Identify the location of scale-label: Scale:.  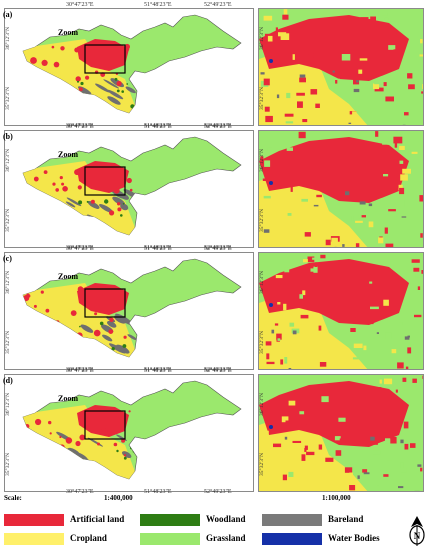
(13, 498).